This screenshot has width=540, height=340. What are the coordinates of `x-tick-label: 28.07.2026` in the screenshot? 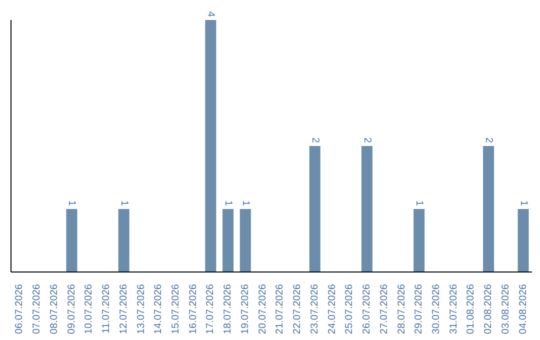 It's located at (402, 309).